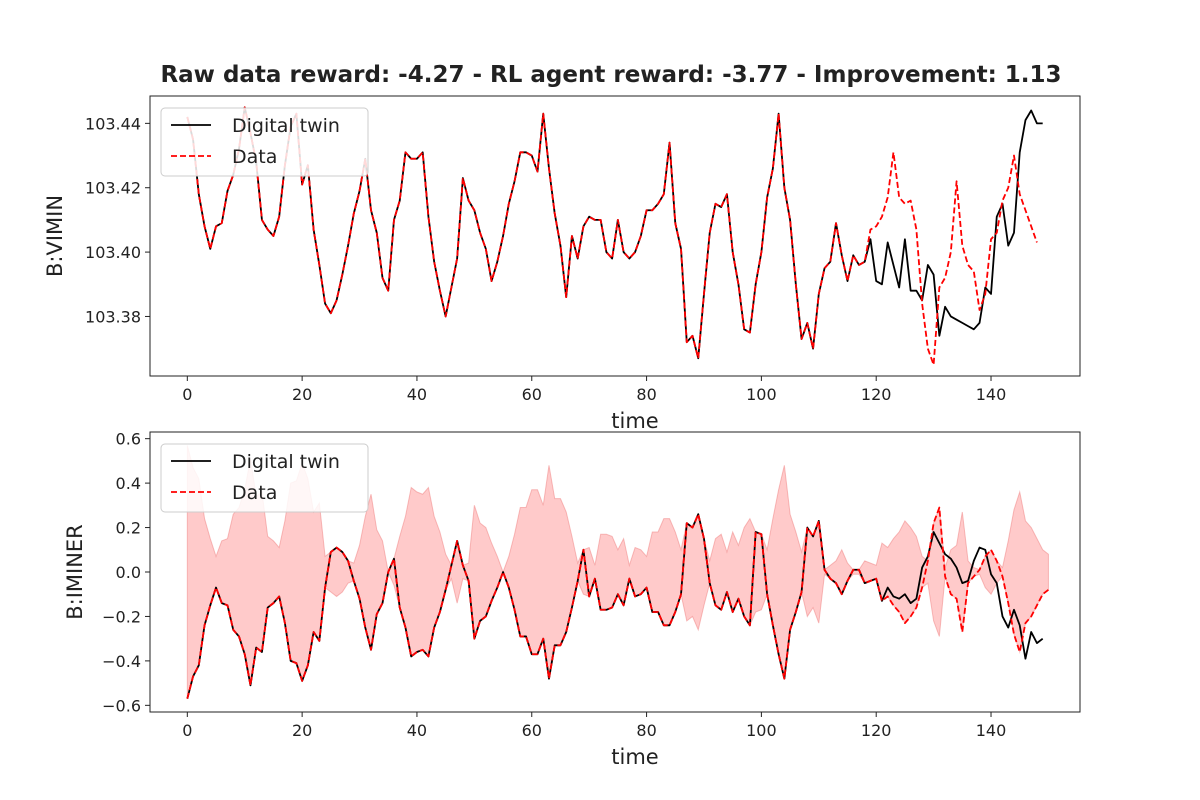 The width and height of the screenshot is (1200, 800). What do you see at coordinates (113, 123) in the screenshot?
I see `y-tick-label: 103.44` at bounding box center [113, 123].